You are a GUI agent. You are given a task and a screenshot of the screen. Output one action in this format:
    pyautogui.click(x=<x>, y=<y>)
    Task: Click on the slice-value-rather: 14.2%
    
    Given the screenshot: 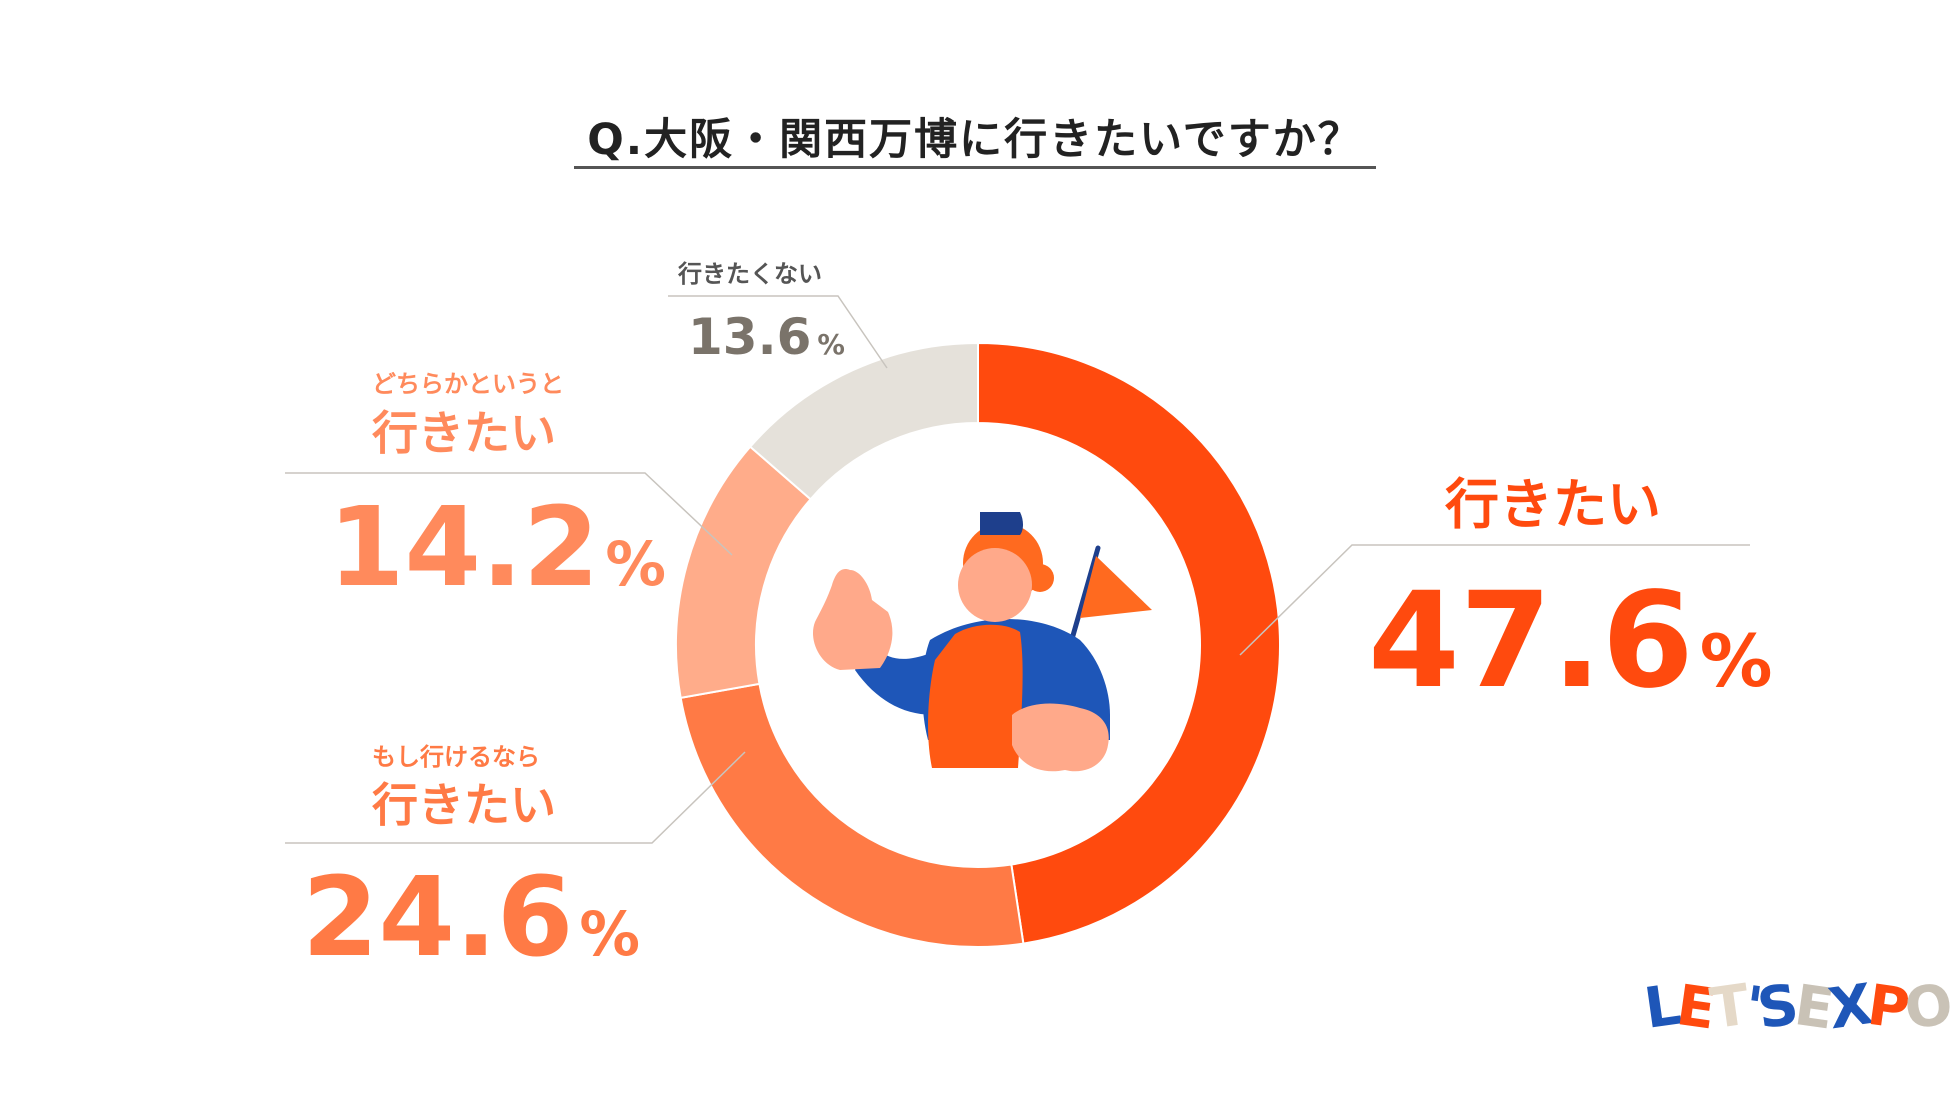 What is the action you would take?
    pyautogui.click(x=497, y=547)
    